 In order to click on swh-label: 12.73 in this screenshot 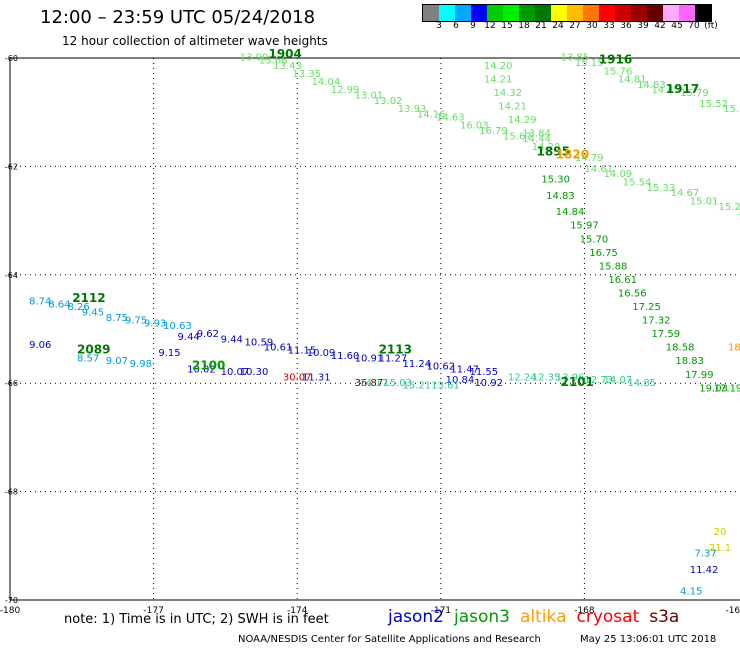, I will do `click(598, 380)`.